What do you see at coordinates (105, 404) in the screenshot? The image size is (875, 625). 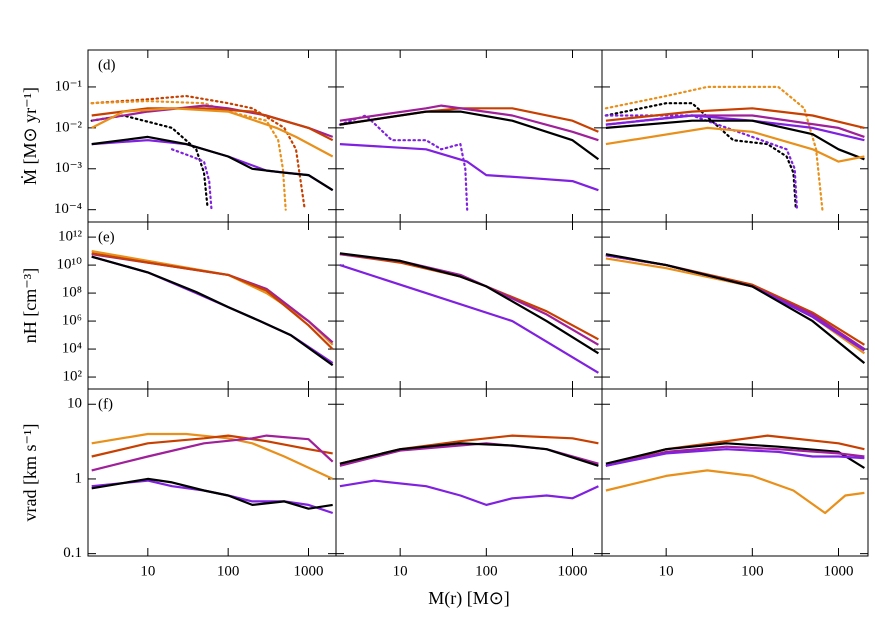 I see `panel-label: (f)` at bounding box center [105, 404].